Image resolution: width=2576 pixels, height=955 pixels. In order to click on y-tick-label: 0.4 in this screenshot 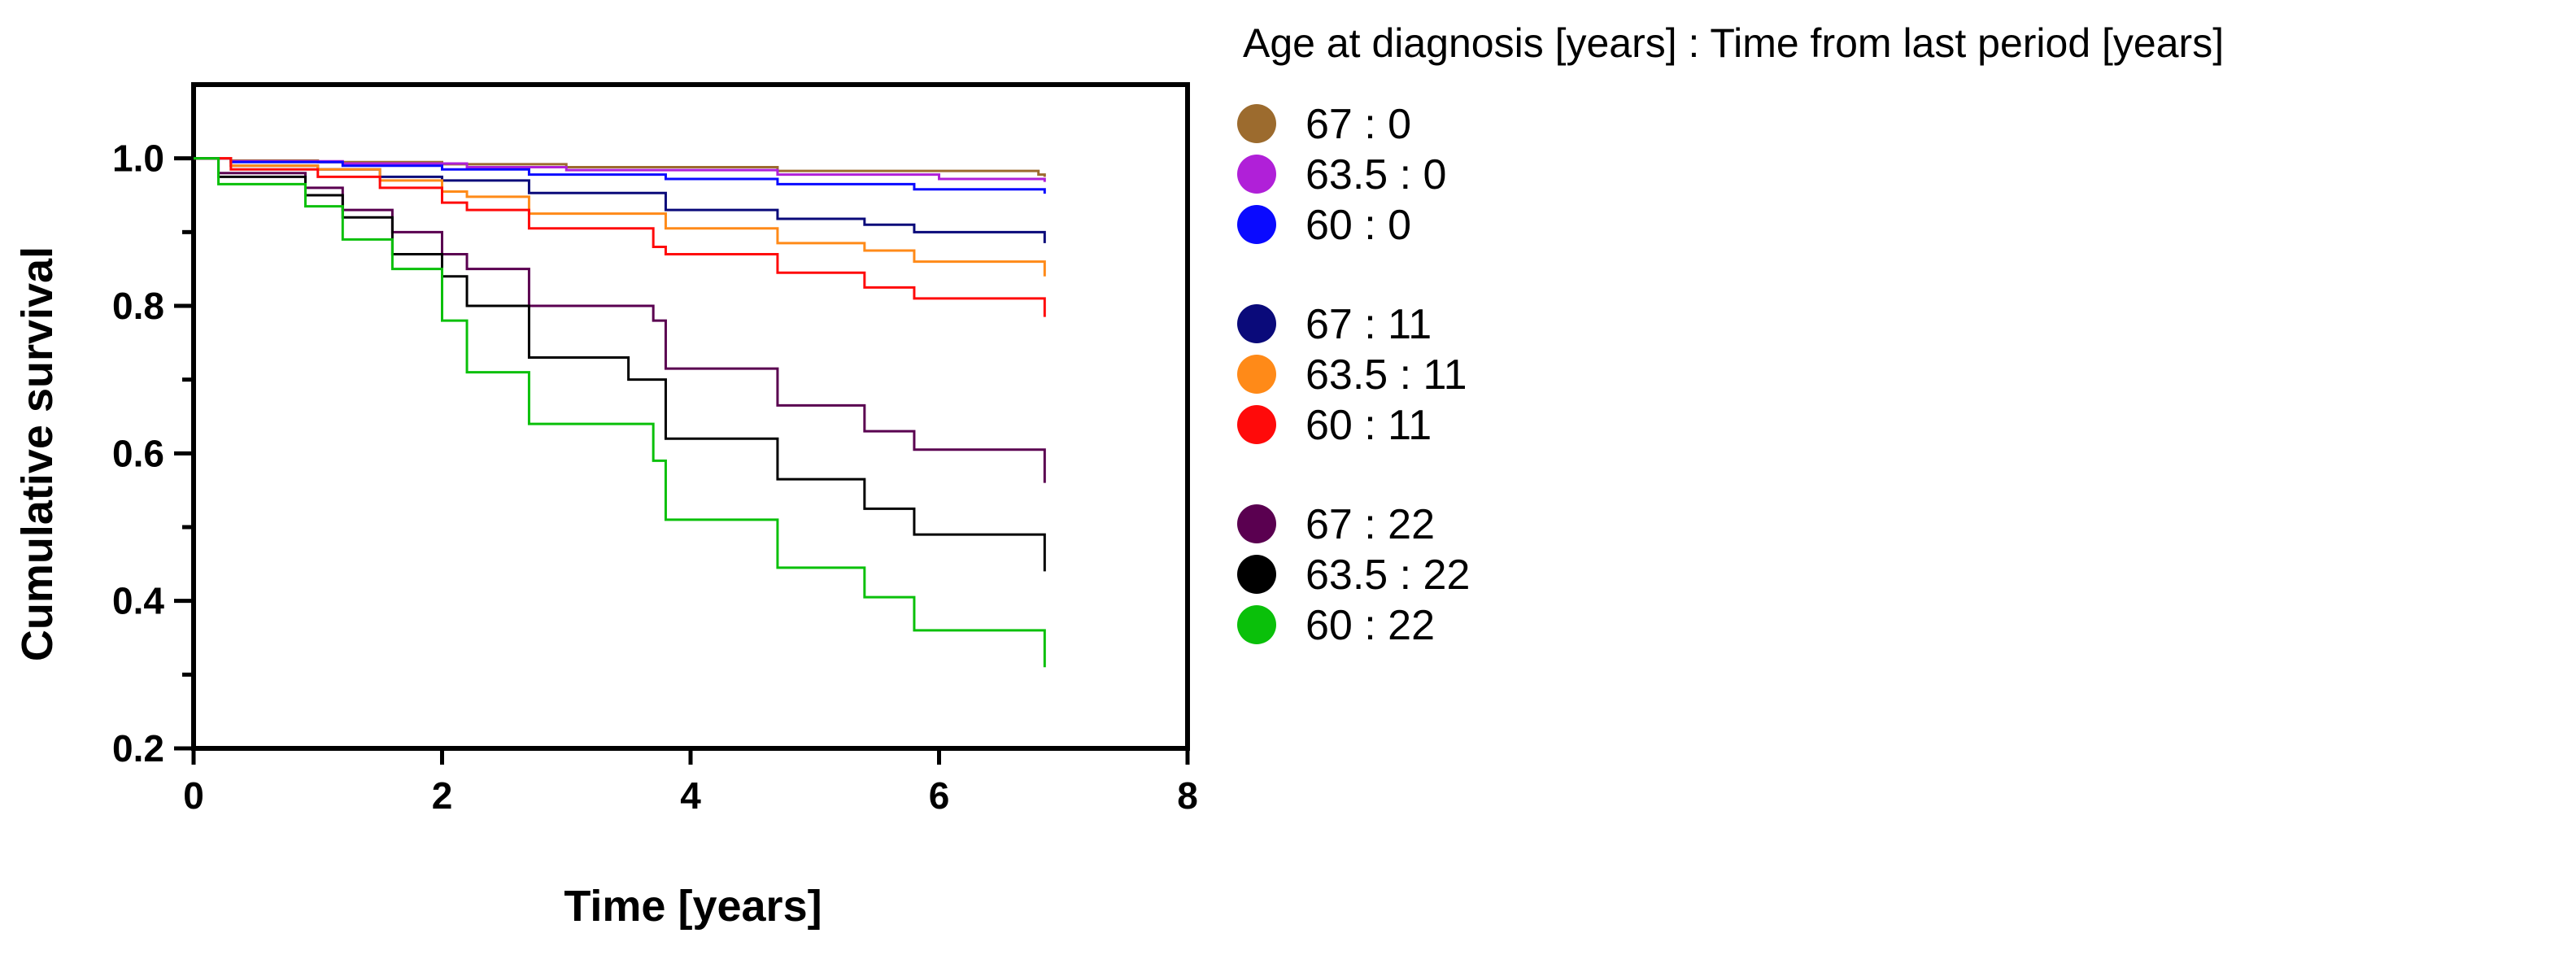, I will do `click(138, 601)`.